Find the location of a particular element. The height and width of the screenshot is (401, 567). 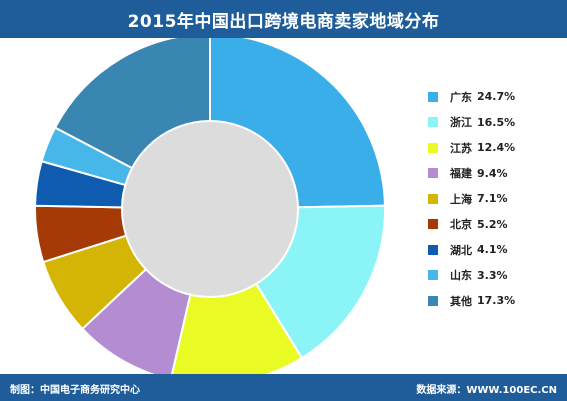

legend-value: 7.1% is located at coordinates (492, 199).